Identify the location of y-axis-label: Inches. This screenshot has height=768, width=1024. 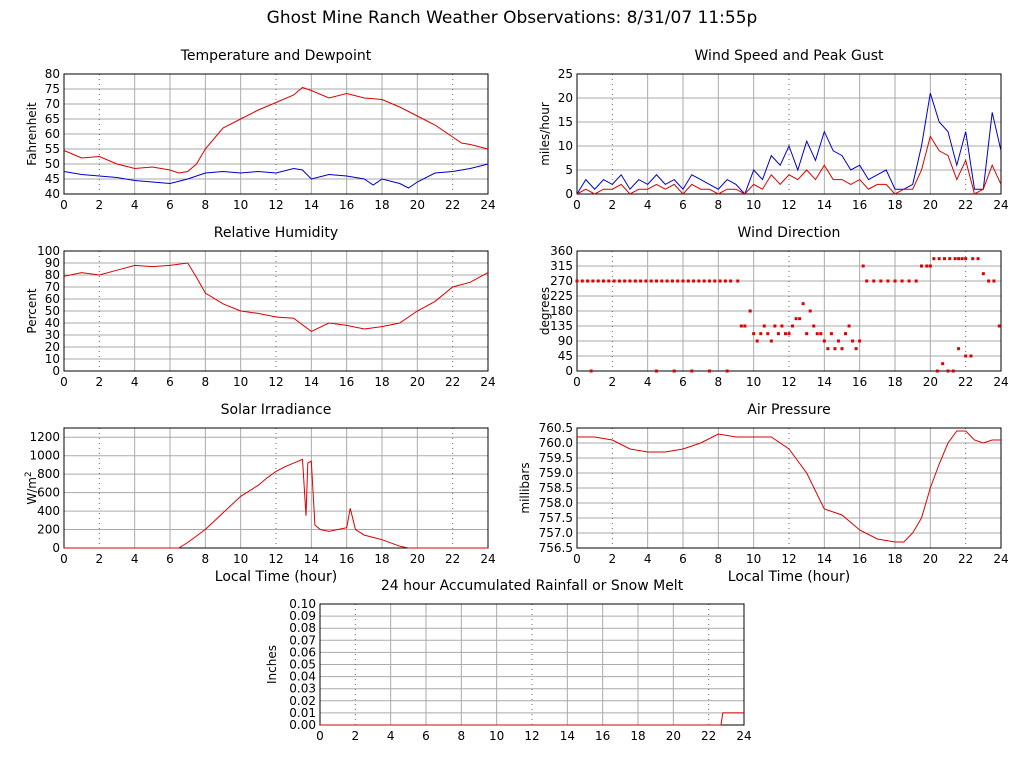
(272, 664).